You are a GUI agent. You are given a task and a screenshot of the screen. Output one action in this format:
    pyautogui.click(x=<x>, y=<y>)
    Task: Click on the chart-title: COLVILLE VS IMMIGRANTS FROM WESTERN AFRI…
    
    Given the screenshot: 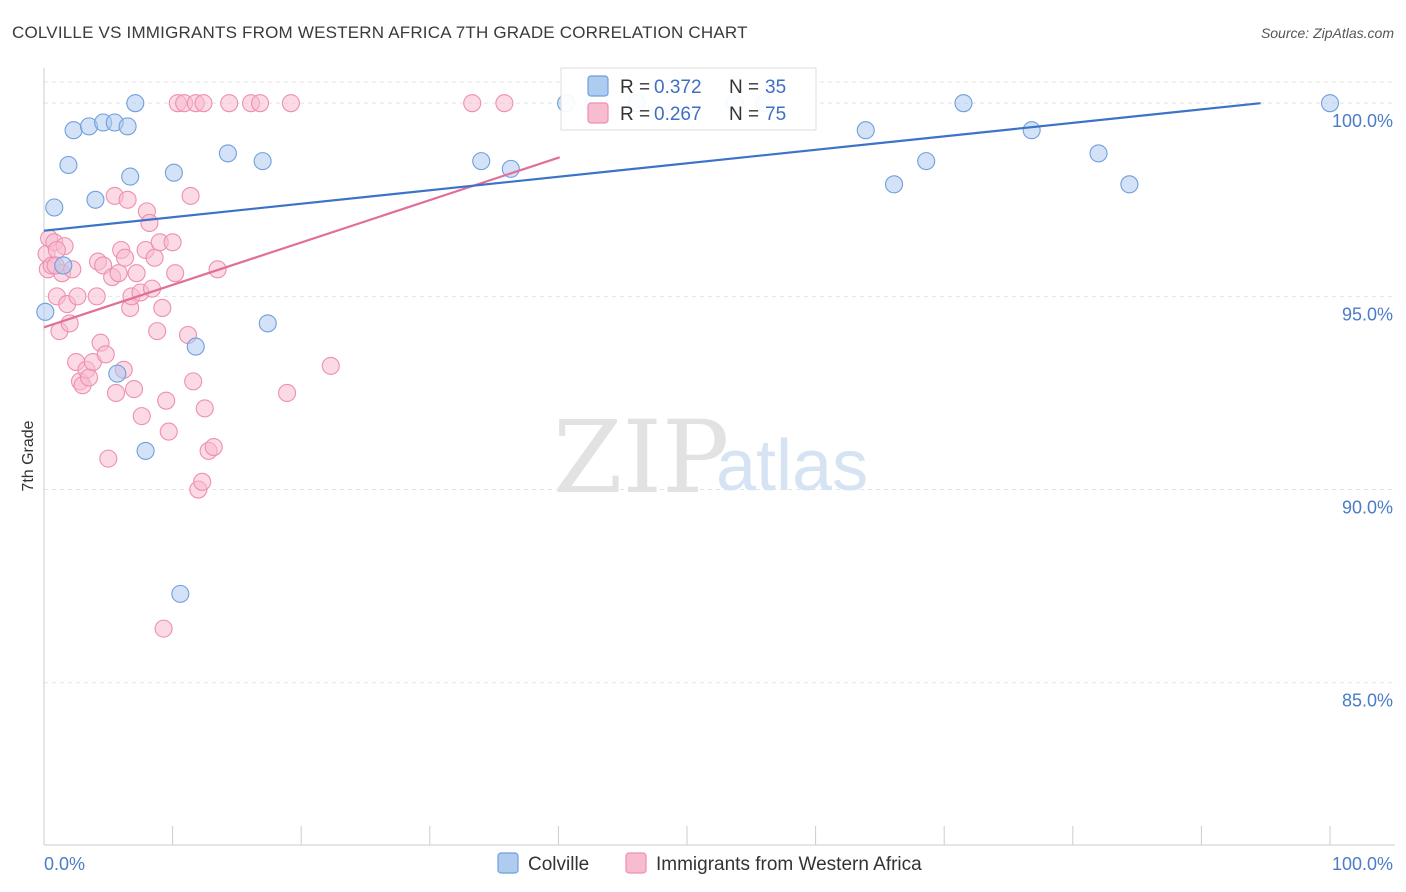 What is the action you would take?
    pyautogui.click(x=380, y=32)
    